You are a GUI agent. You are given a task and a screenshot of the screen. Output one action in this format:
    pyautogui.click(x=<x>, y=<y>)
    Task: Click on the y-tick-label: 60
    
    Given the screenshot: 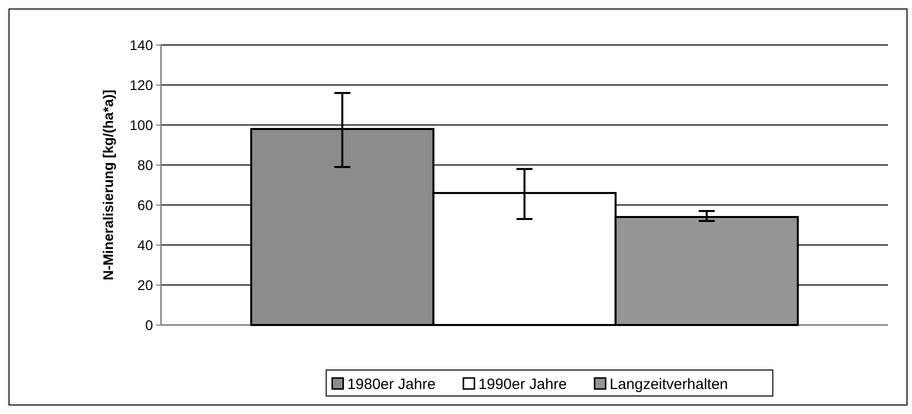 What is the action you would take?
    pyautogui.click(x=145, y=204)
    